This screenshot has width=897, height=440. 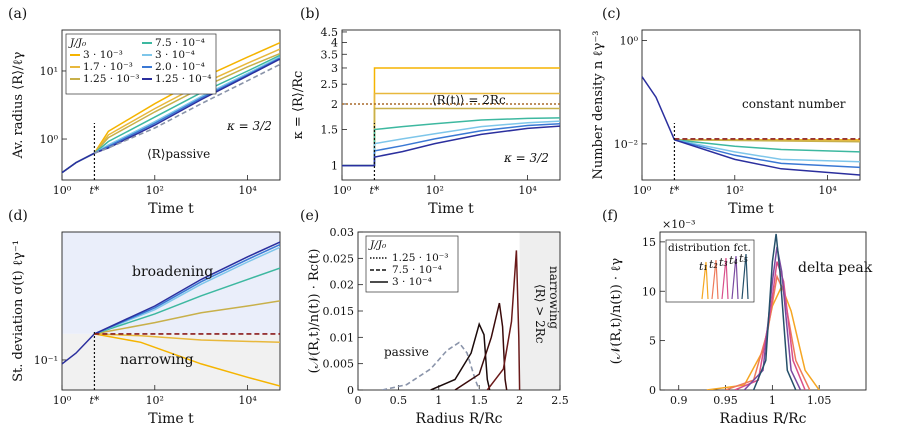 What do you see at coordinates (652, 341) in the screenshot?
I see `y-tick-label: 5` at bounding box center [652, 341].